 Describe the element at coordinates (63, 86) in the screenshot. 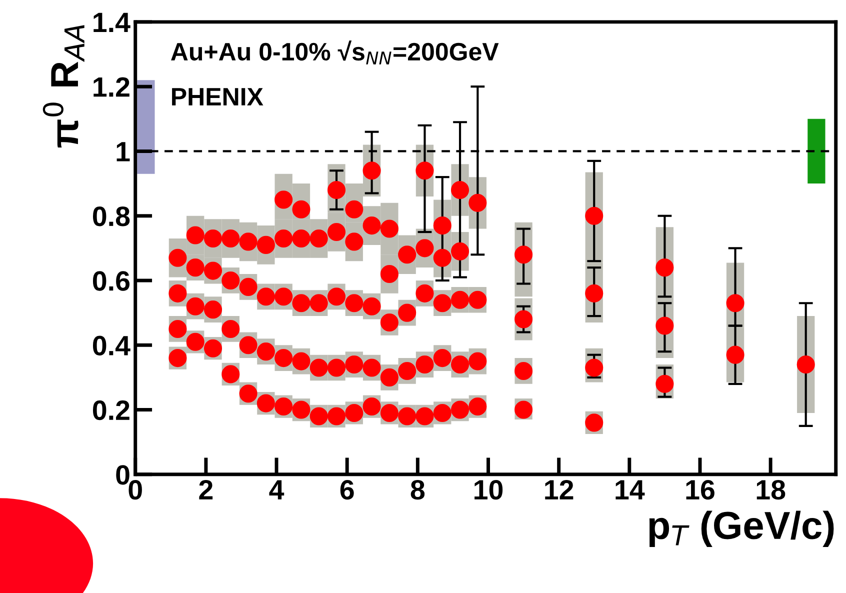

I see `y-axis-title: π$^{0}$ R$_{AA}$` at that location.